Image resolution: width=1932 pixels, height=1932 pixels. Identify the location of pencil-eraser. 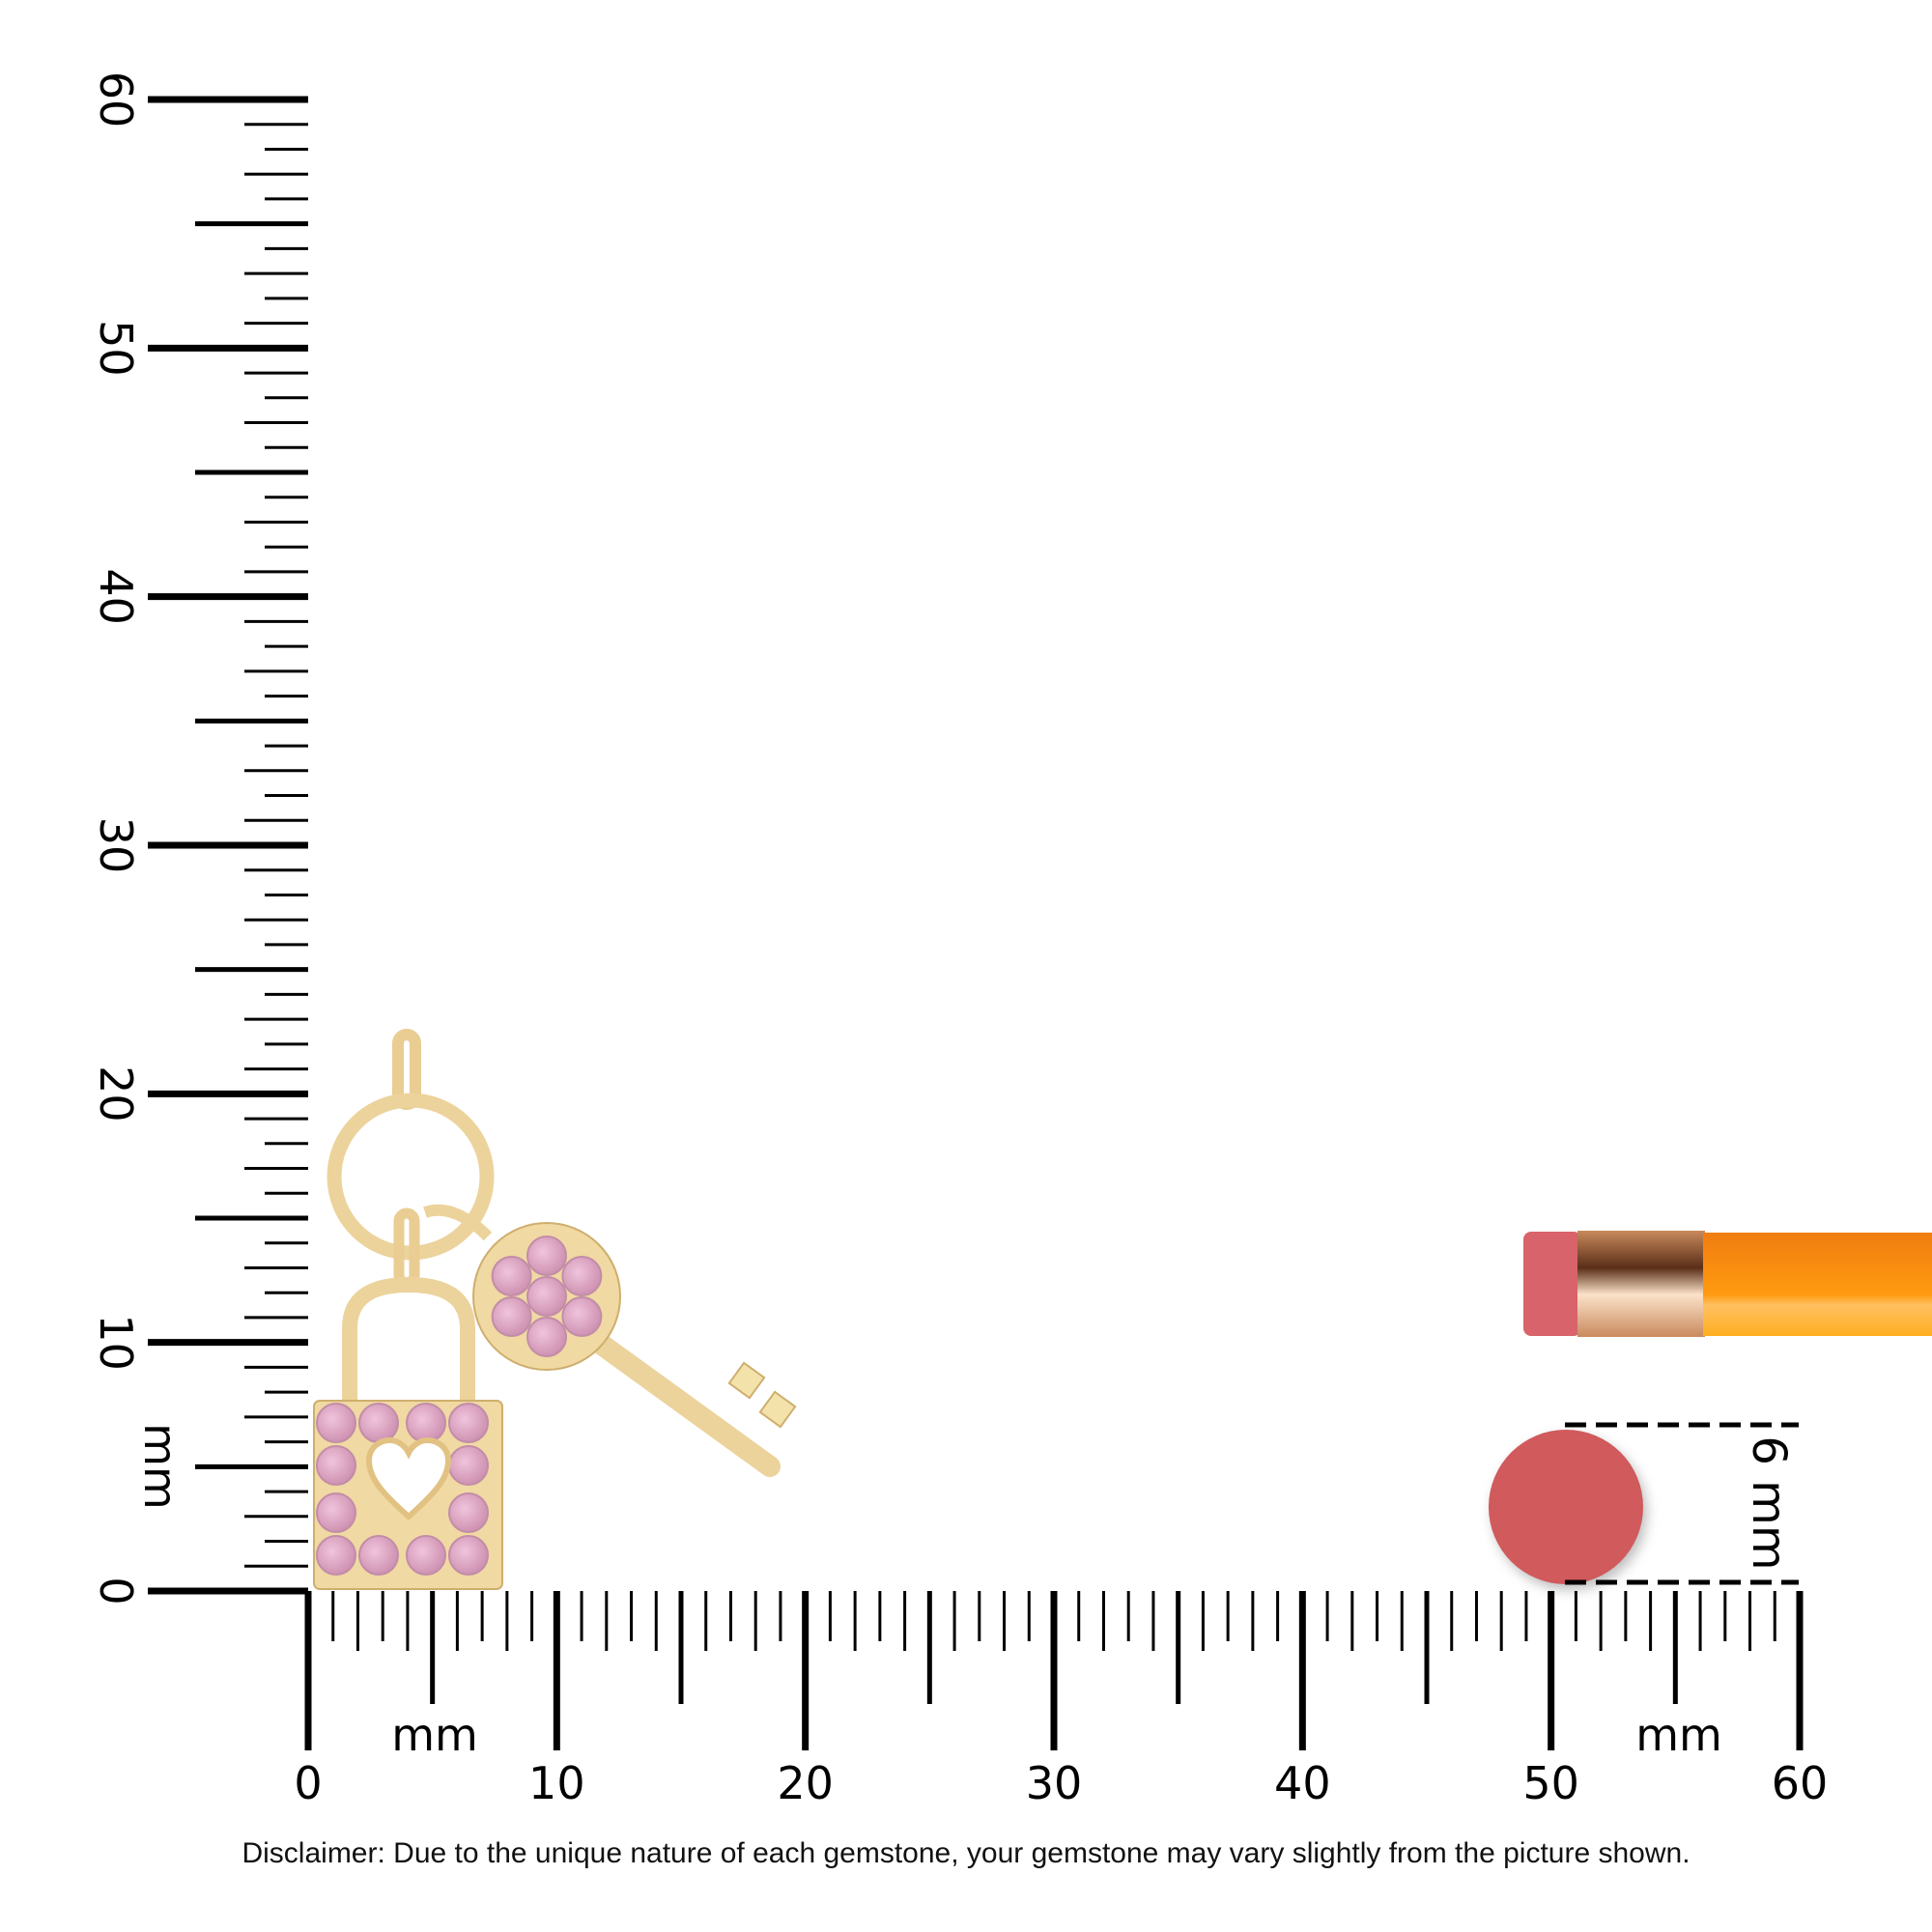
(1552, 1284).